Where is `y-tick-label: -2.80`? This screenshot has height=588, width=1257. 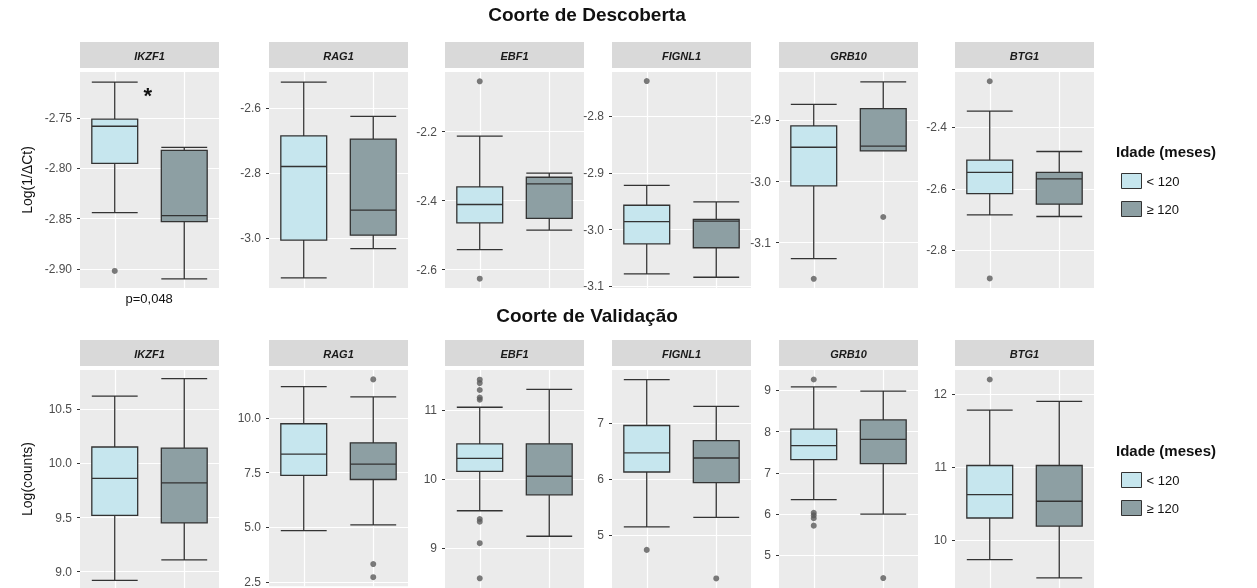 y-tick-label: -2.80 is located at coordinates (58, 168).